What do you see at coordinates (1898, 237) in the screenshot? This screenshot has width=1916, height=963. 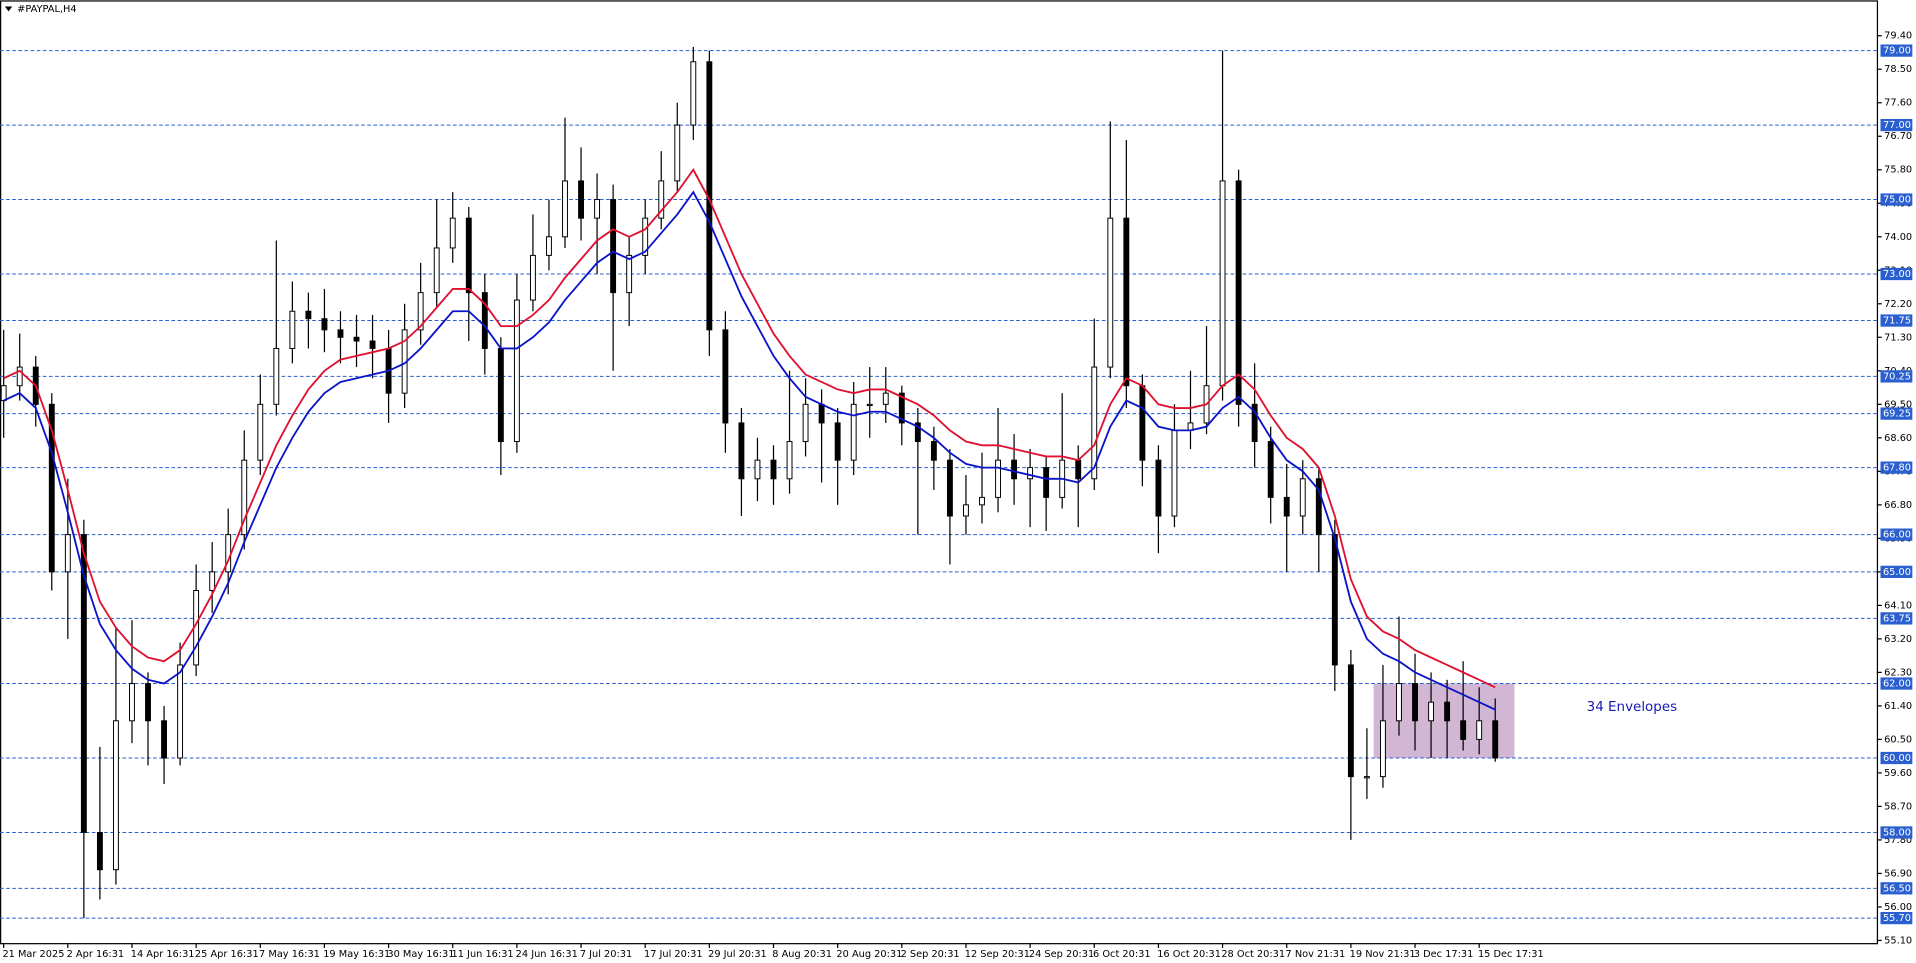 I see `y-tick-label: 74.00` at bounding box center [1898, 237].